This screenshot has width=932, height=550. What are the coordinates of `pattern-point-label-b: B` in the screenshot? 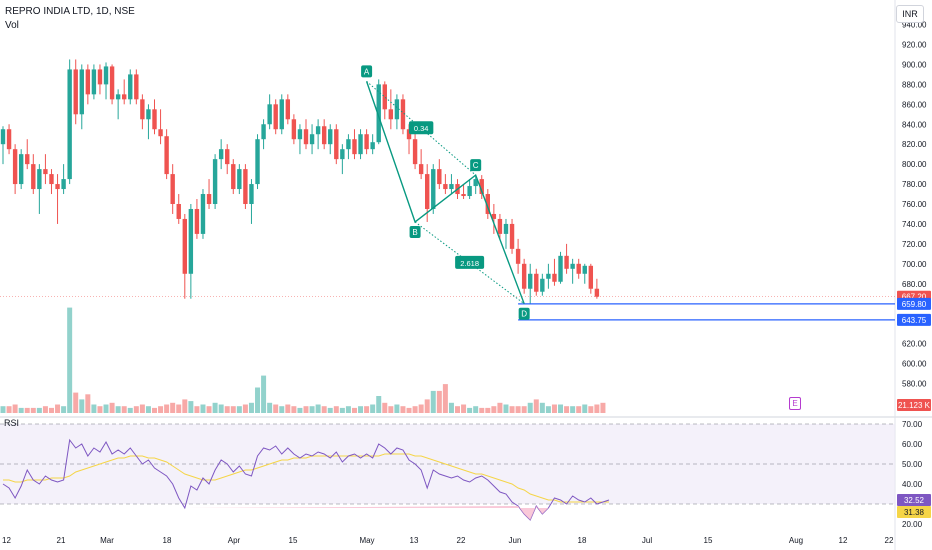 It's located at (414, 232).